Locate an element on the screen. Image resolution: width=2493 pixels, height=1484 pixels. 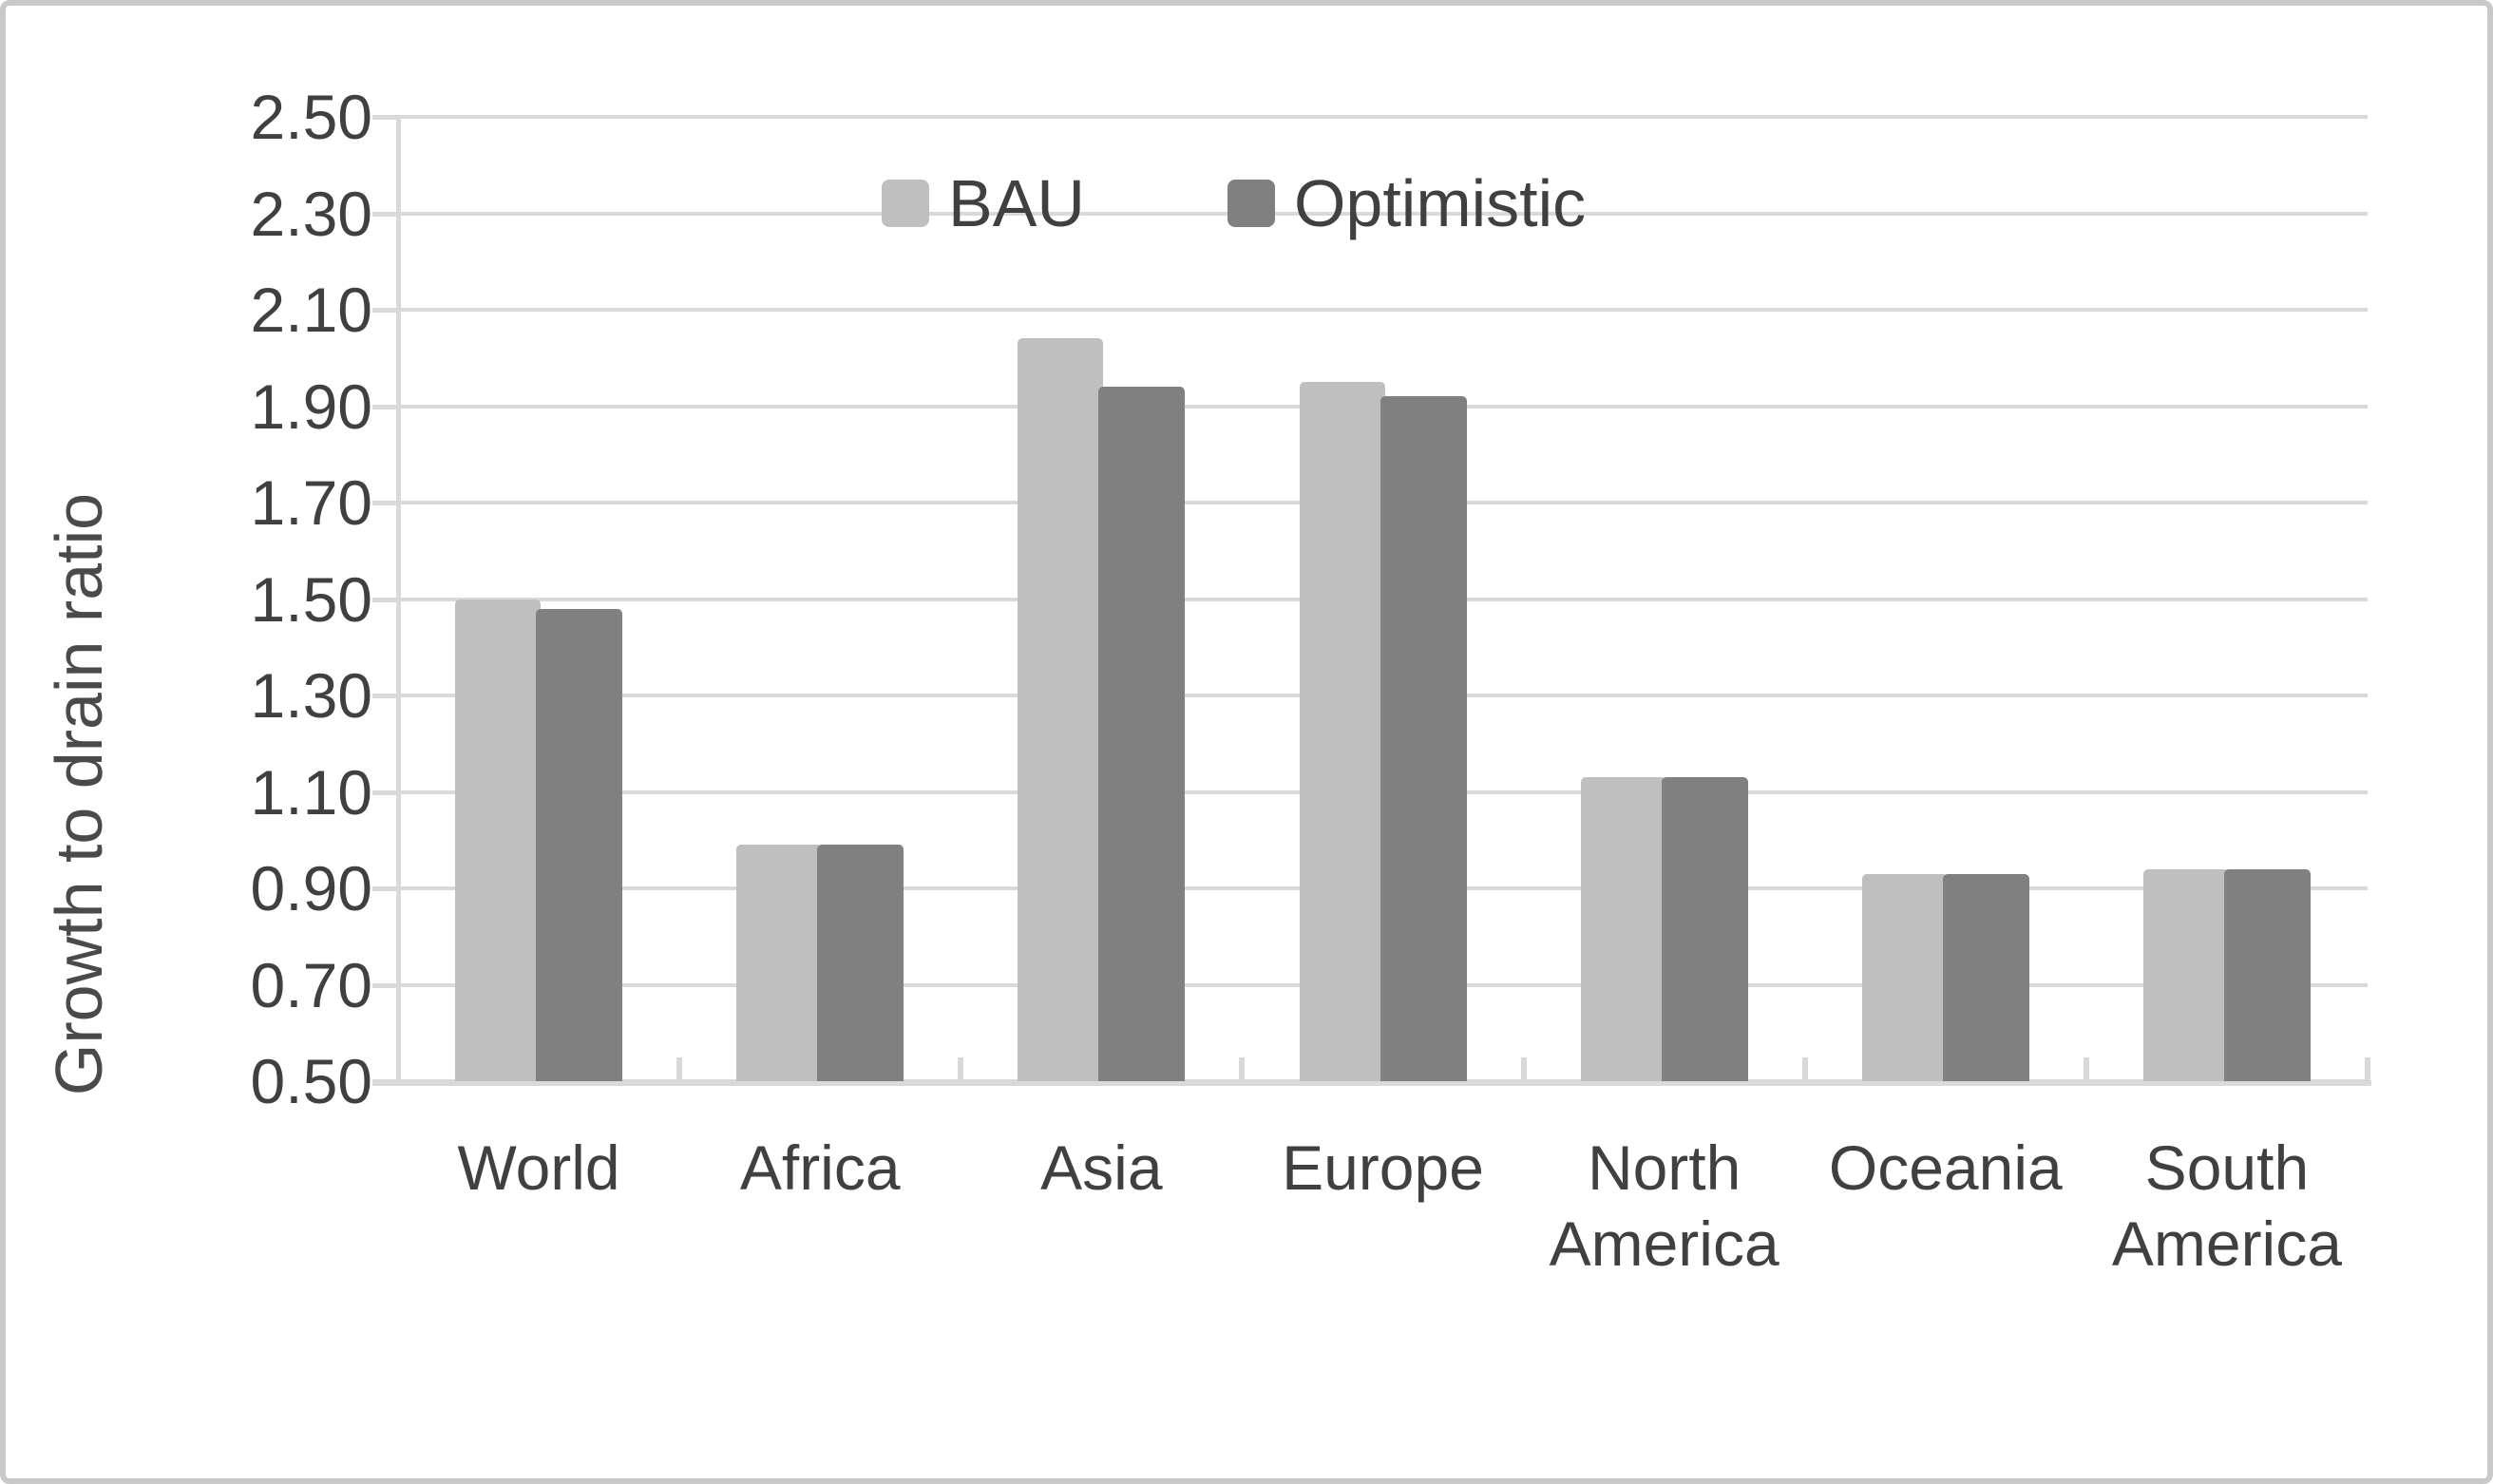
y-axis-line is located at coordinates (398, 599).